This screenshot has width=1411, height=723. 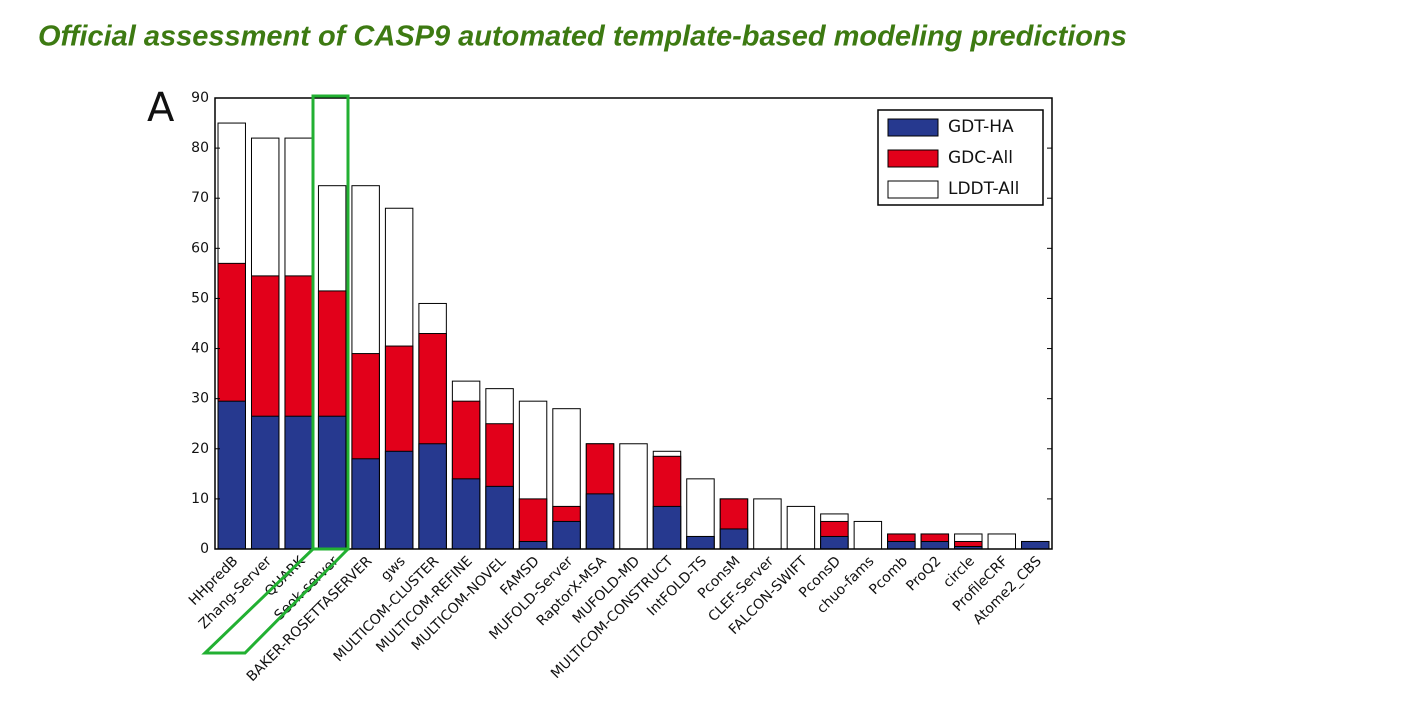 What do you see at coordinates (200, 98) in the screenshot?
I see `y-tick-label: 90` at bounding box center [200, 98].